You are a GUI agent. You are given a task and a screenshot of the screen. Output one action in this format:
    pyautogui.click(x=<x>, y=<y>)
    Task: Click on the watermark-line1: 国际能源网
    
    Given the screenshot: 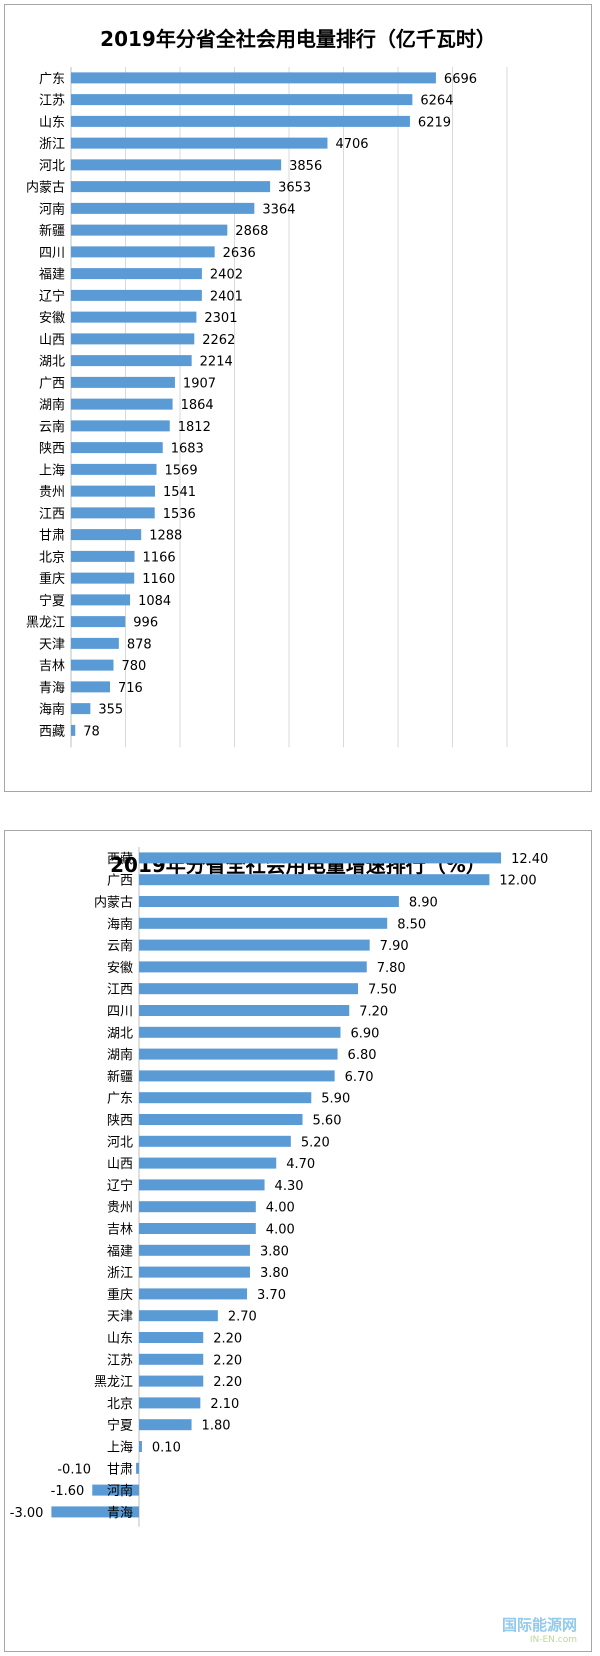 What is the action you would take?
    pyautogui.click(x=539, y=1625)
    